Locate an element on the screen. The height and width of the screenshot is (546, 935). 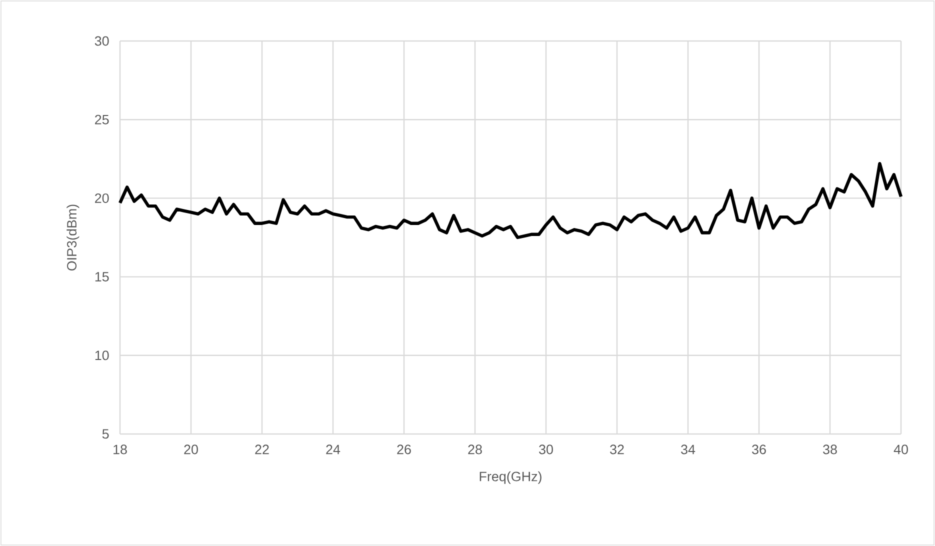
x-tick-label: 34 is located at coordinates (688, 449).